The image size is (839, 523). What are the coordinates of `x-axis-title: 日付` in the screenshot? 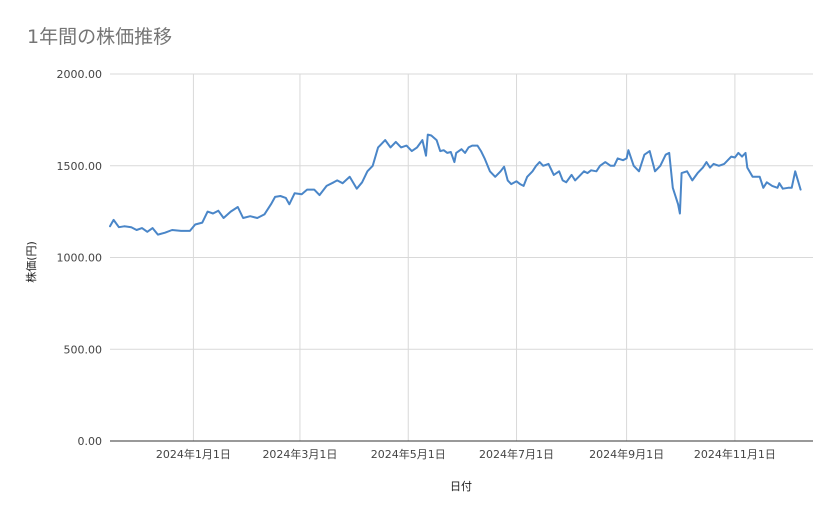 It's located at (461, 486).